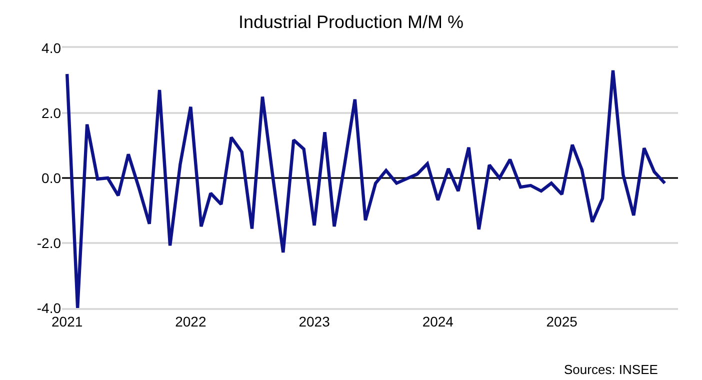 The image size is (702, 380). What do you see at coordinates (314, 322) in the screenshot?
I see `x-tick-label: 2023` at bounding box center [314, 322].